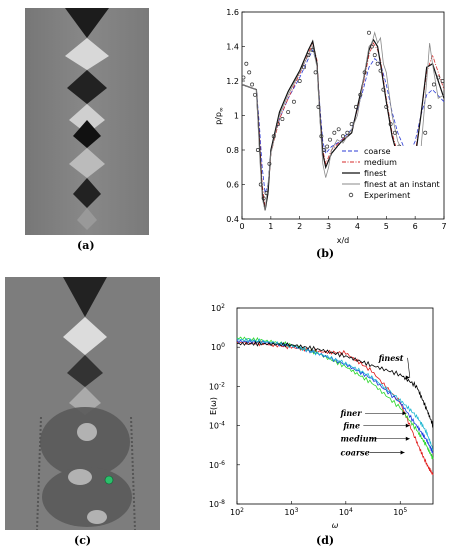 The image size is (449, 550). Describe the element at coordinates (87, 121) in the screenshot. I see `schlieren-image-a` at that location.